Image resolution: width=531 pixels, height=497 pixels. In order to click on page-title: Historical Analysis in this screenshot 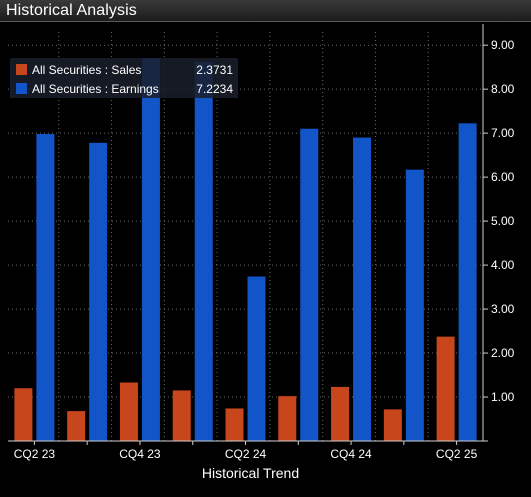, I will do `click(71, 10)`.